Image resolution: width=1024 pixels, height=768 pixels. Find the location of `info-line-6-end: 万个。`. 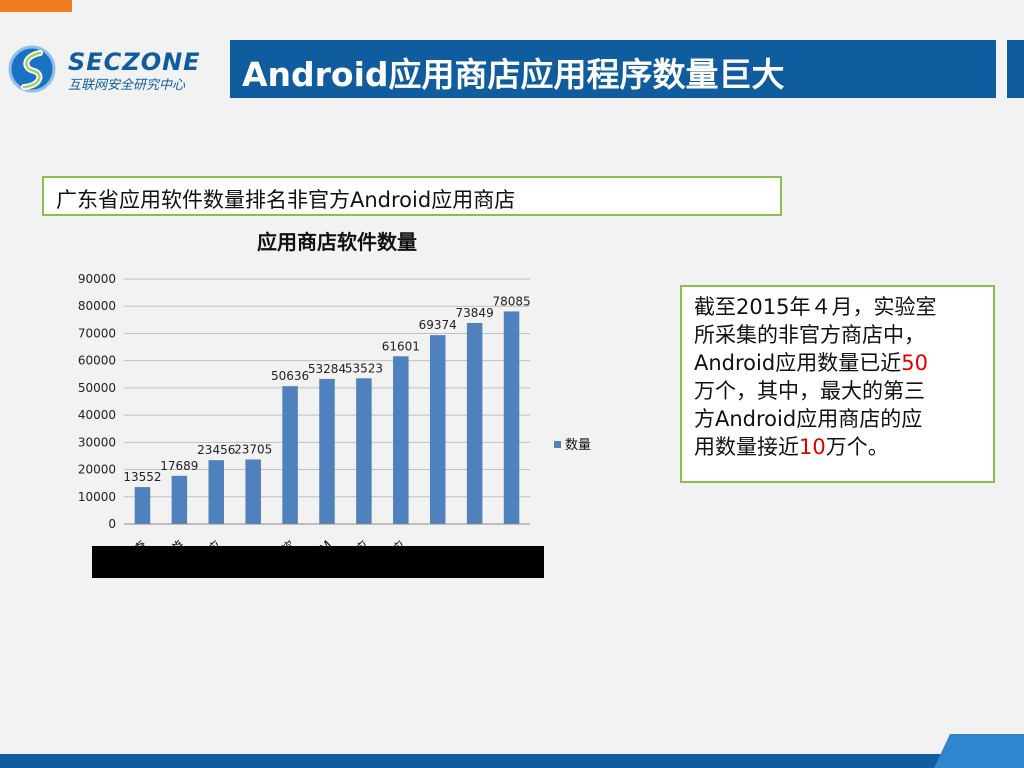

info-line-6-end: 万个。 is located at coordinates (857, 447).